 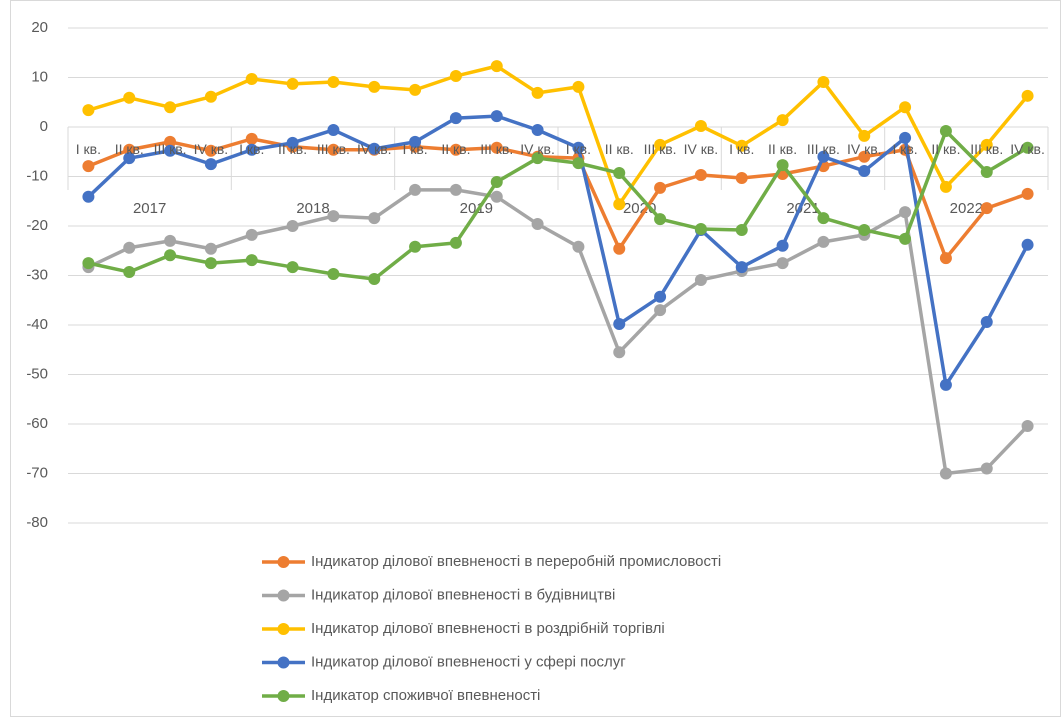 I want to click on group-label: 2022, so click(x=966, y=208).